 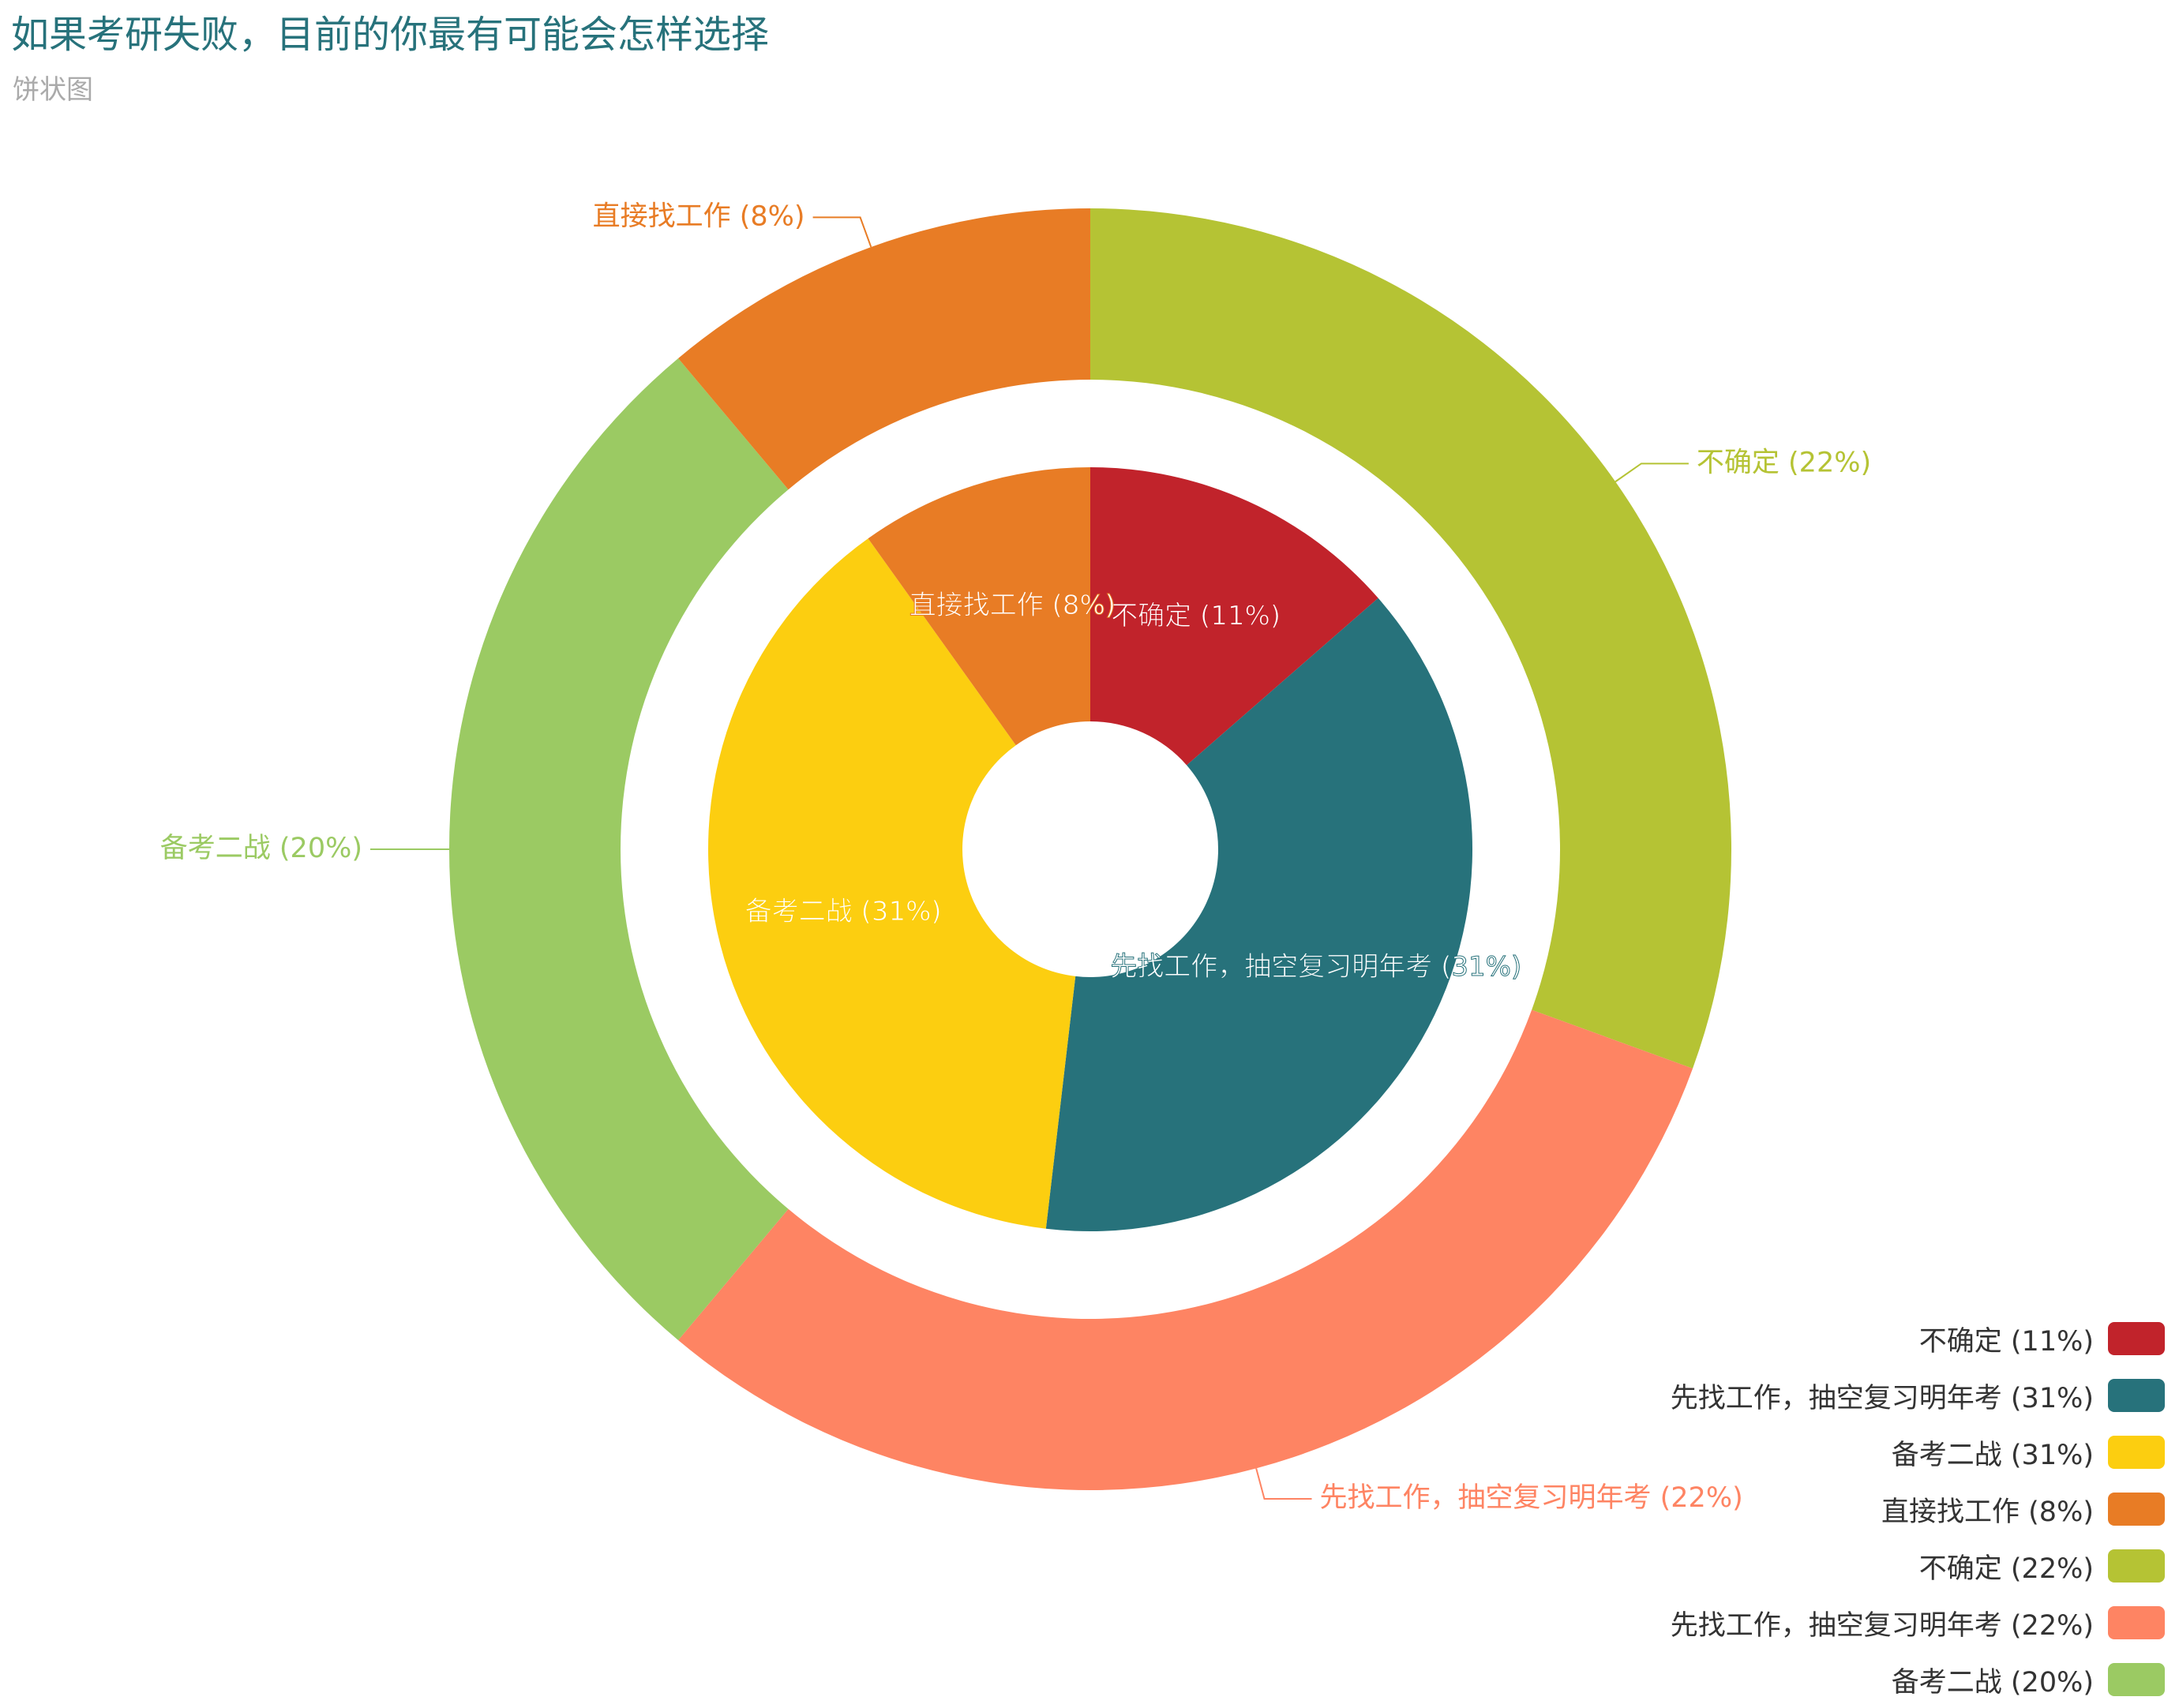 I want to click on legend-item-2: 备考二战 (31%), so click(x=1918, y=1452).